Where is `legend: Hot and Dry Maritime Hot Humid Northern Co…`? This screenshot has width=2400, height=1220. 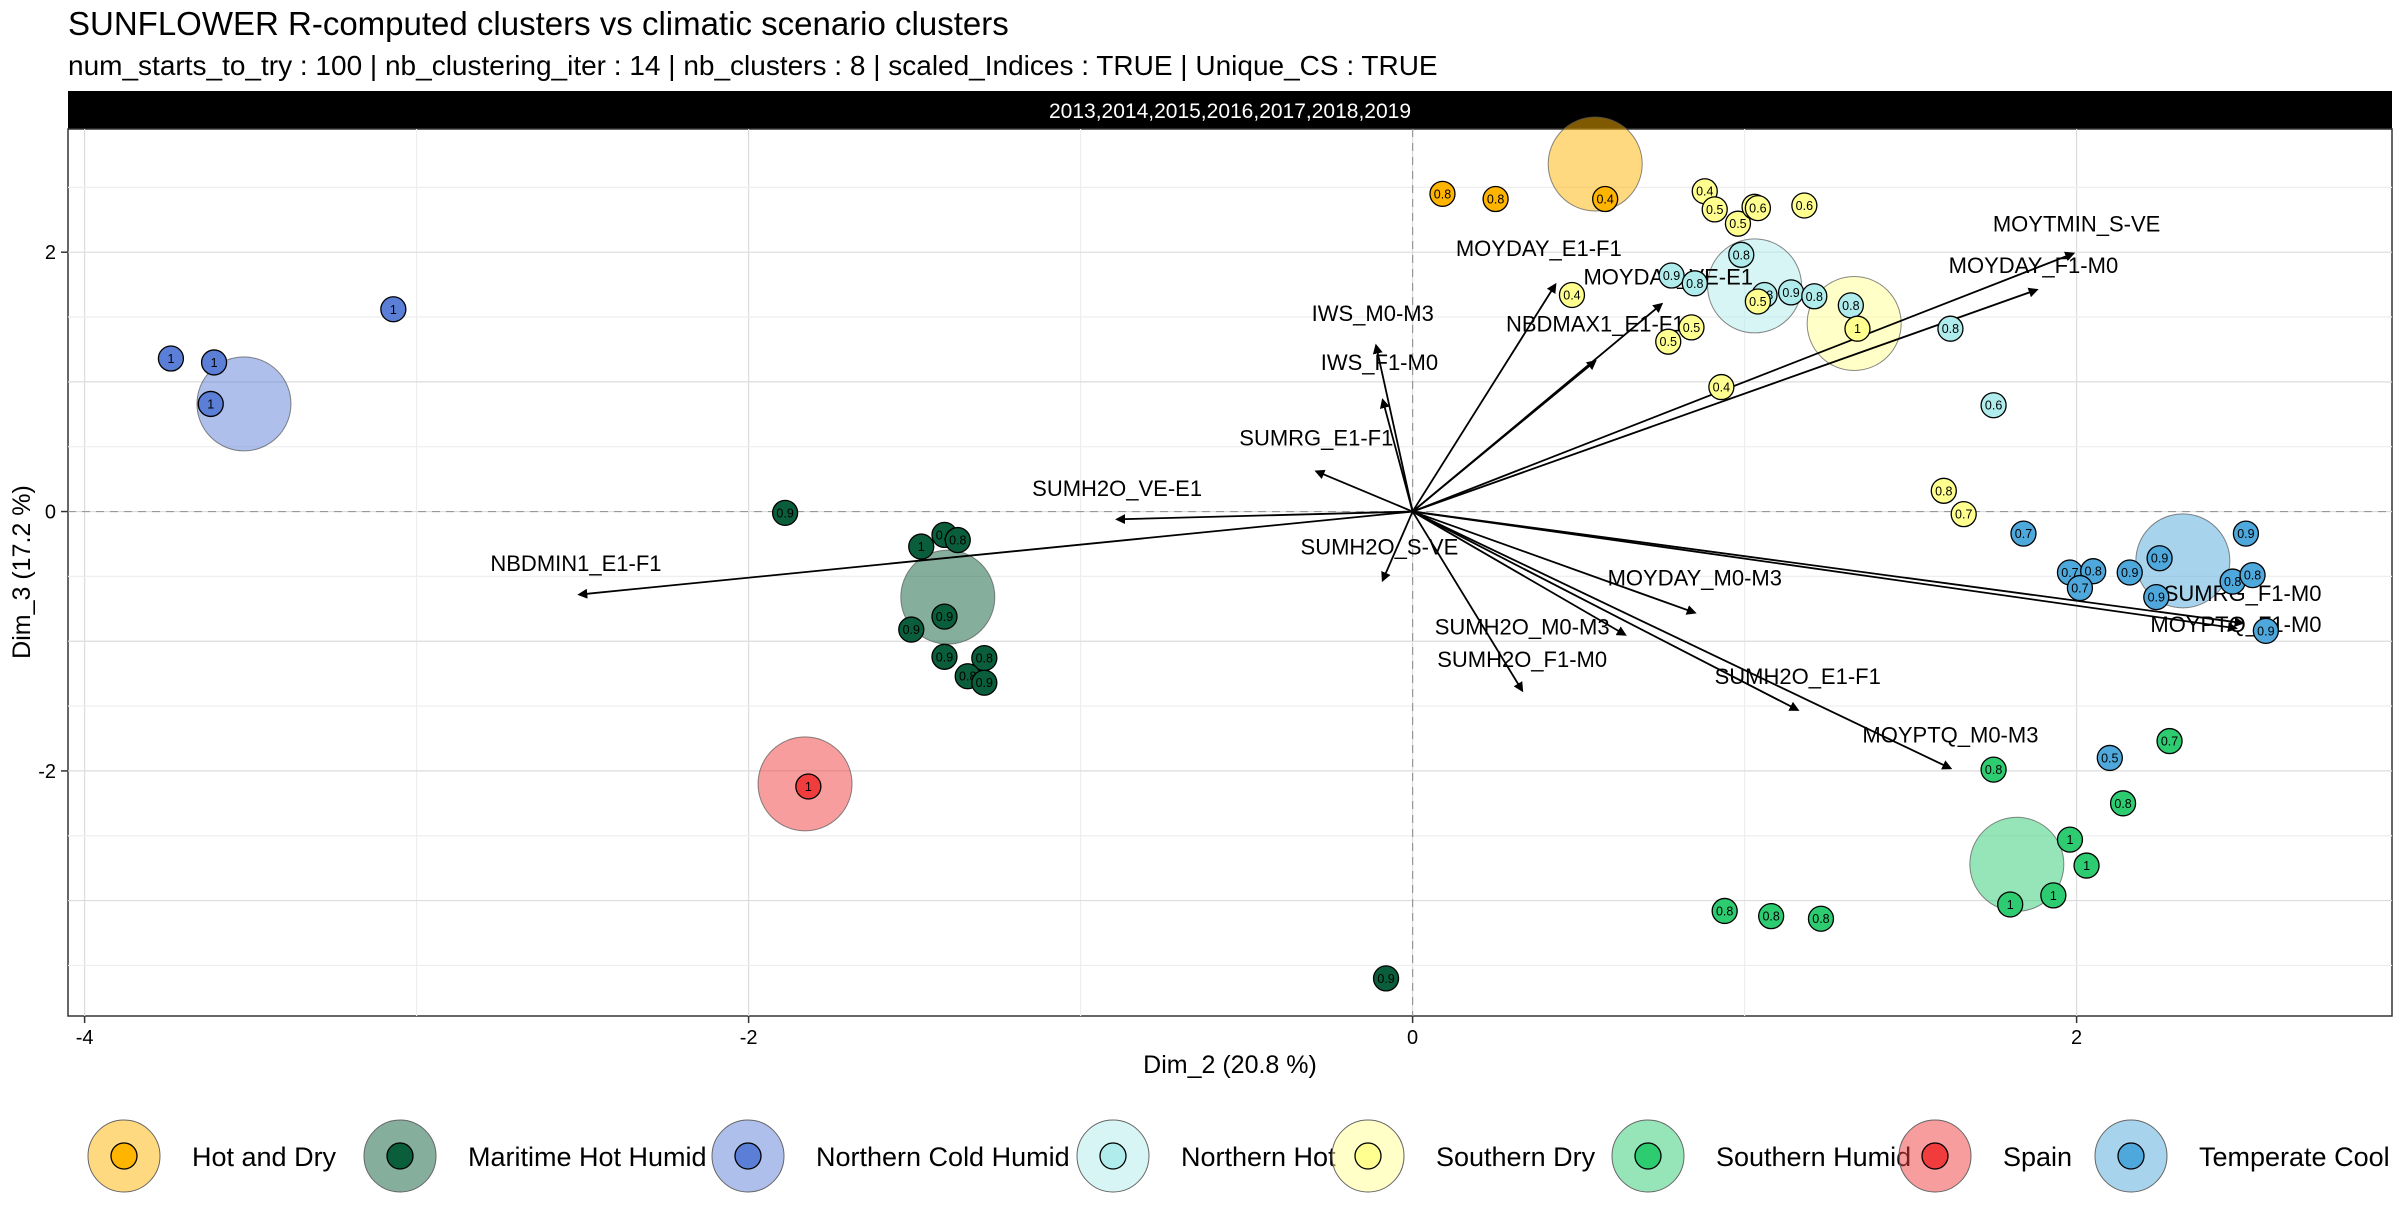 legend: Hot and Dry Maritime Hot Humid Northern Co… is located at coordinates (1238, 1156).